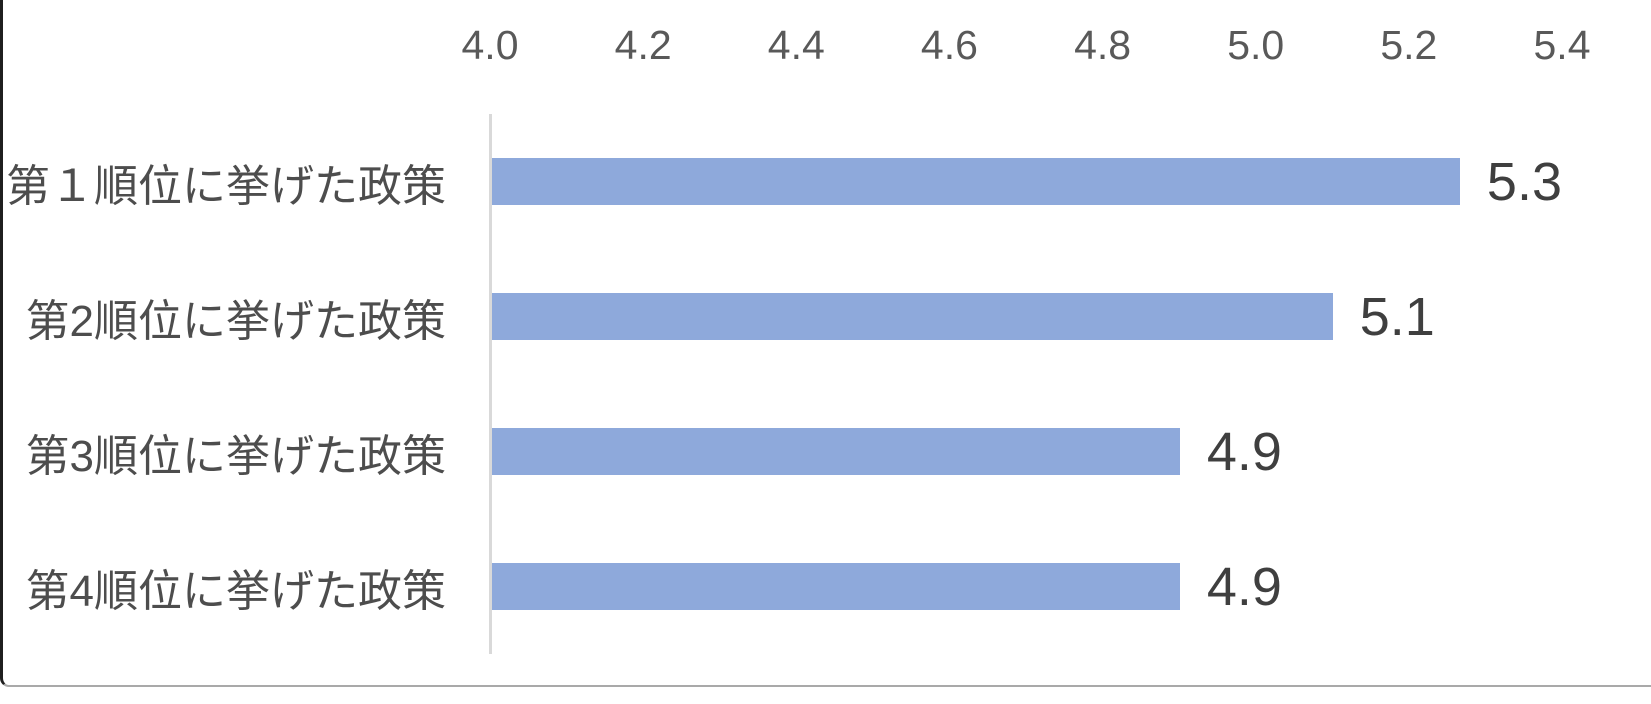 The image size is (1651, 704). What do you see at coordinates (1026, 45) in the screenshot?
I see `x-axis-tick-labels: 4.0 4.2 4.4 4.6 4.8 5.0 5.2 5.4` at bounding box center [1026, 45].